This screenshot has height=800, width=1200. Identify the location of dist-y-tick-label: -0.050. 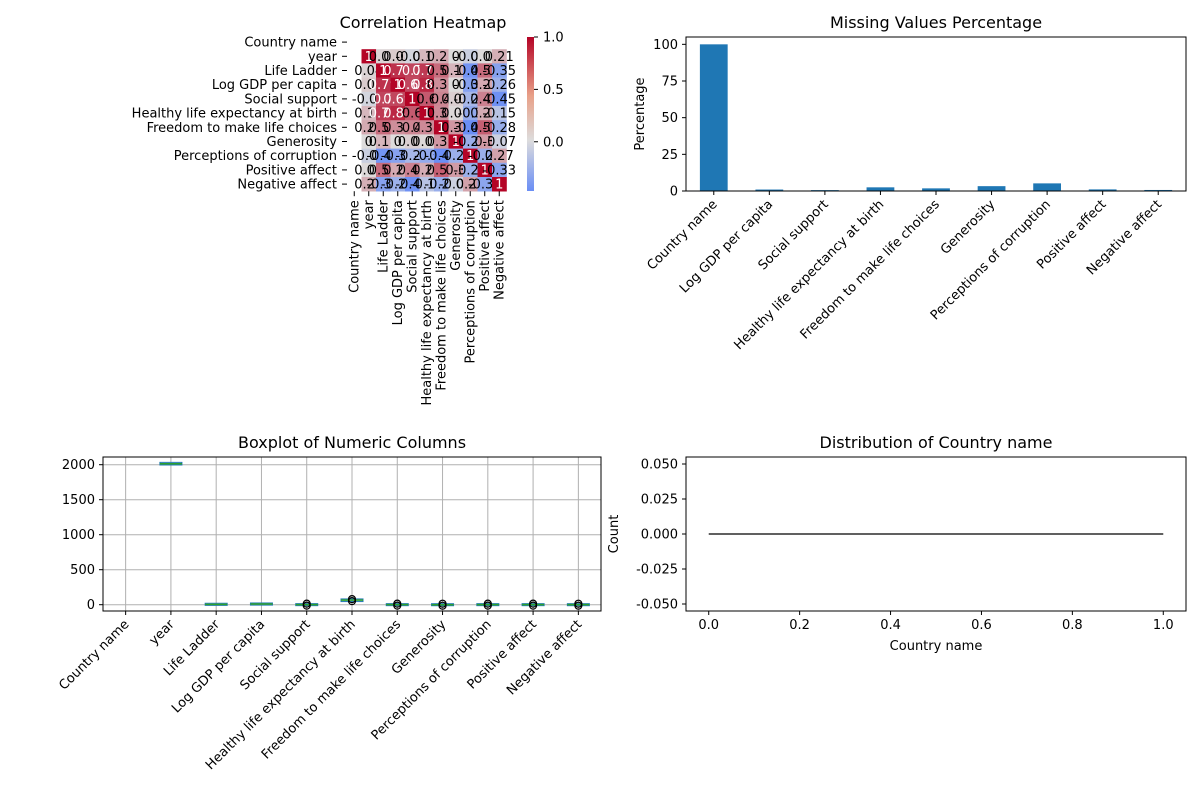
(657, 605).